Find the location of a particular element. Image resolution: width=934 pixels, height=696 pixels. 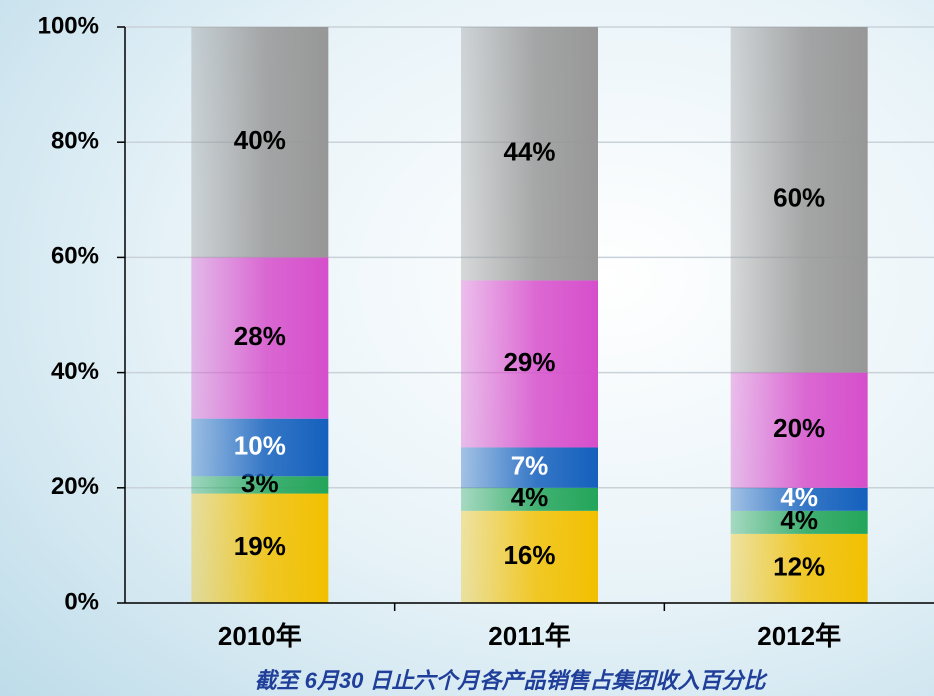

y-tick-label: 40% is located at coordinates (75, 371).